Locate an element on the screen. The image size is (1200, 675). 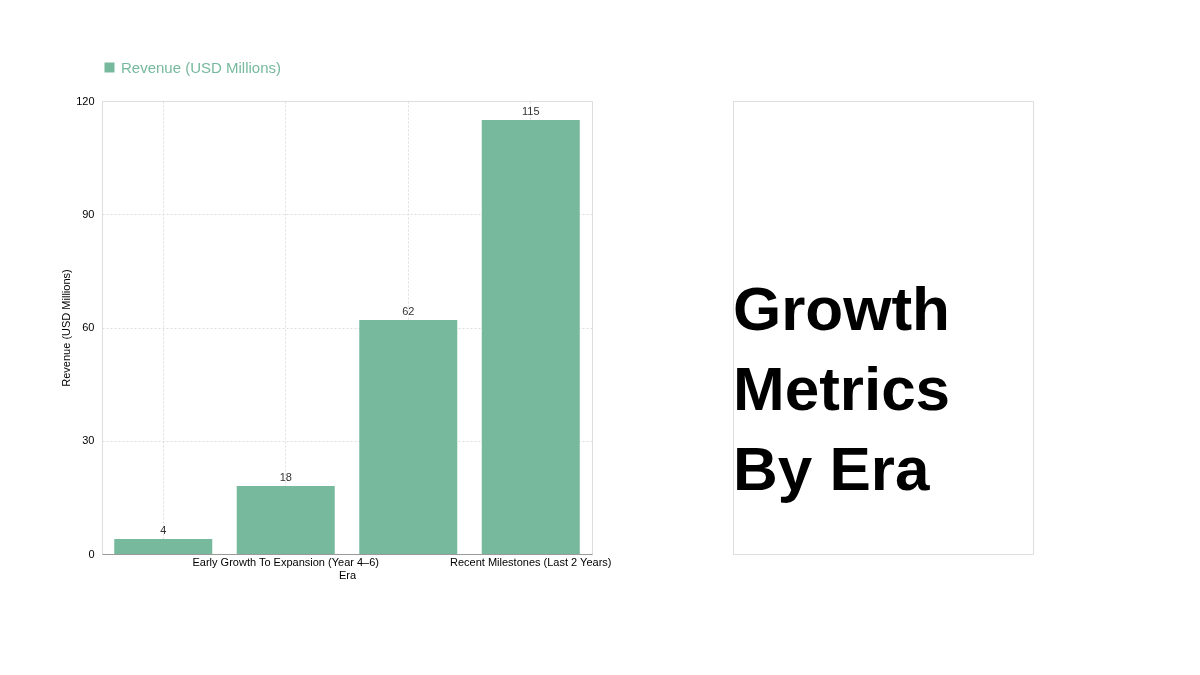
data-label: 62 is located at coordinates (408, 310).